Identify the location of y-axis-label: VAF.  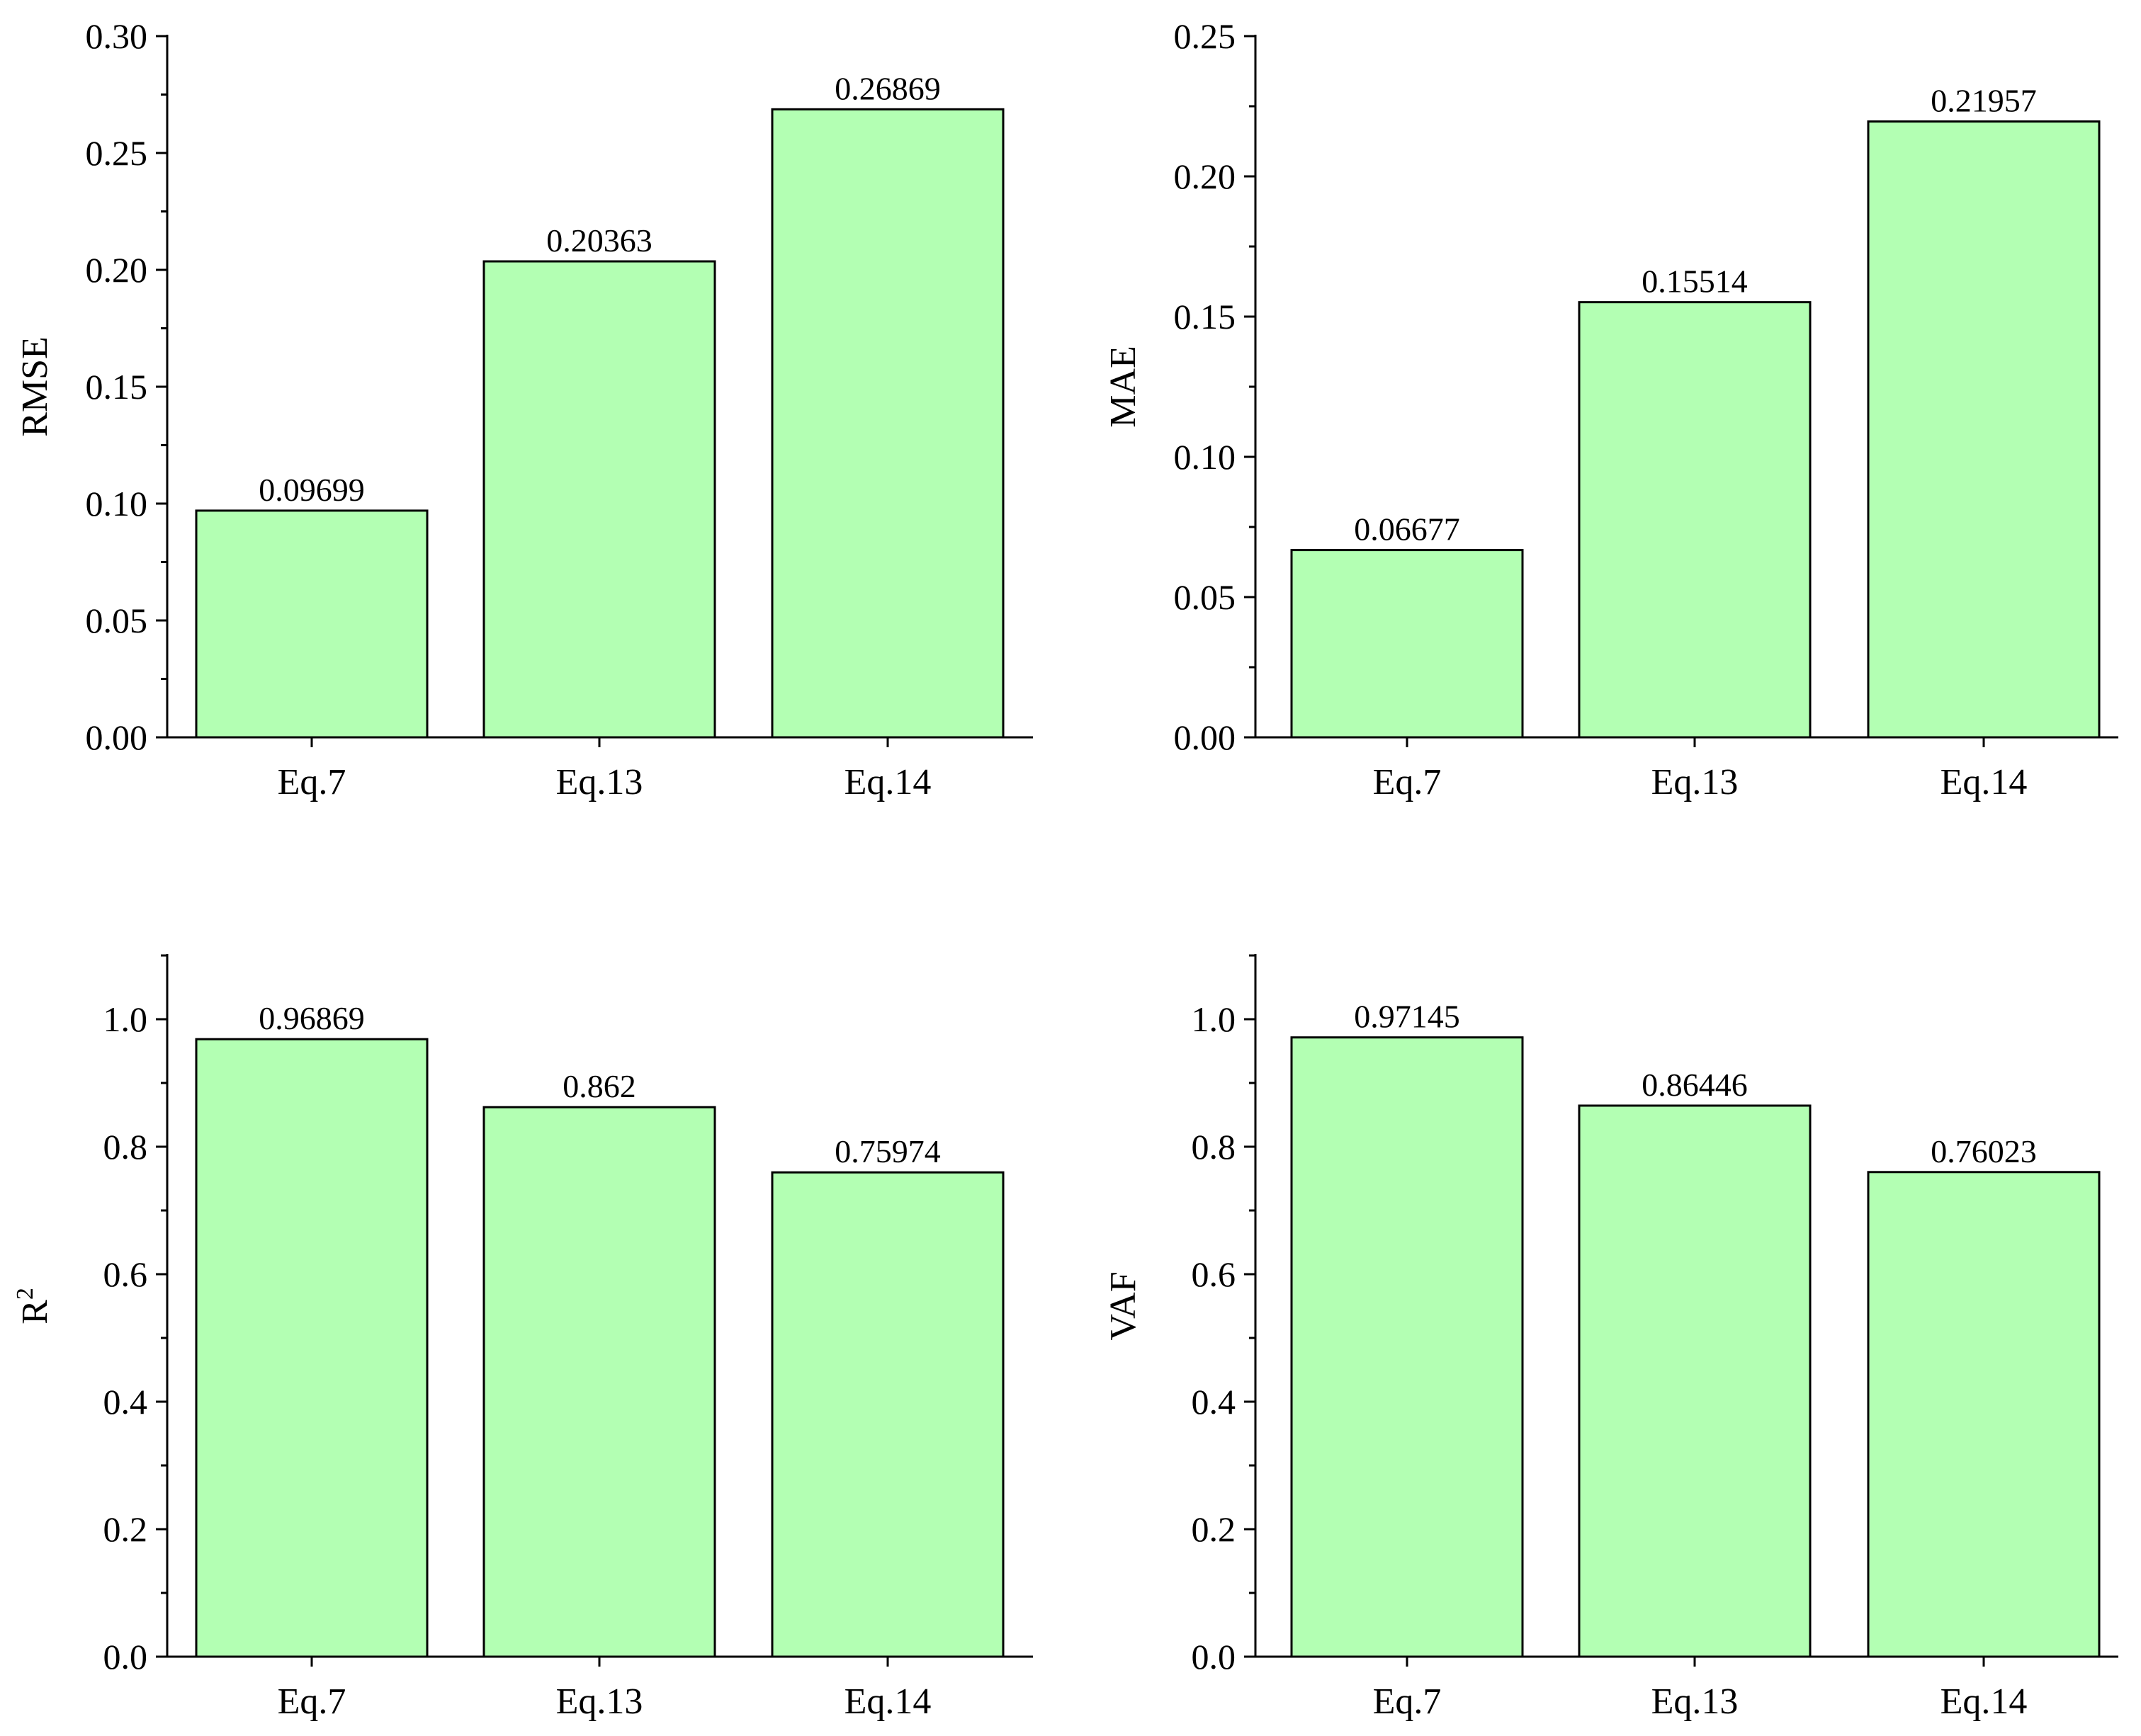
(1123, 1306).